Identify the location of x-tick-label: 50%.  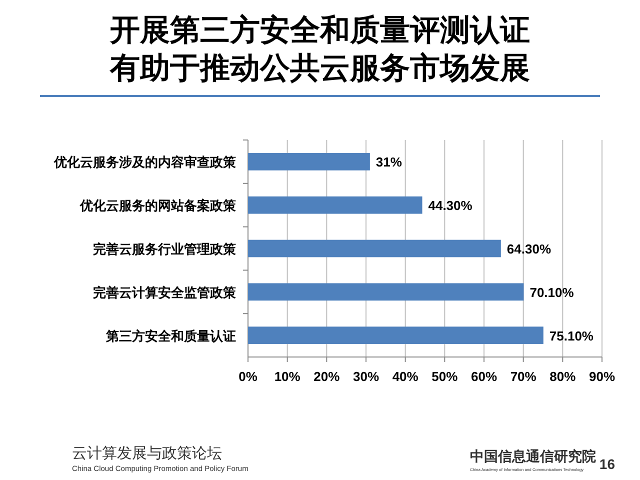
(445, 376).